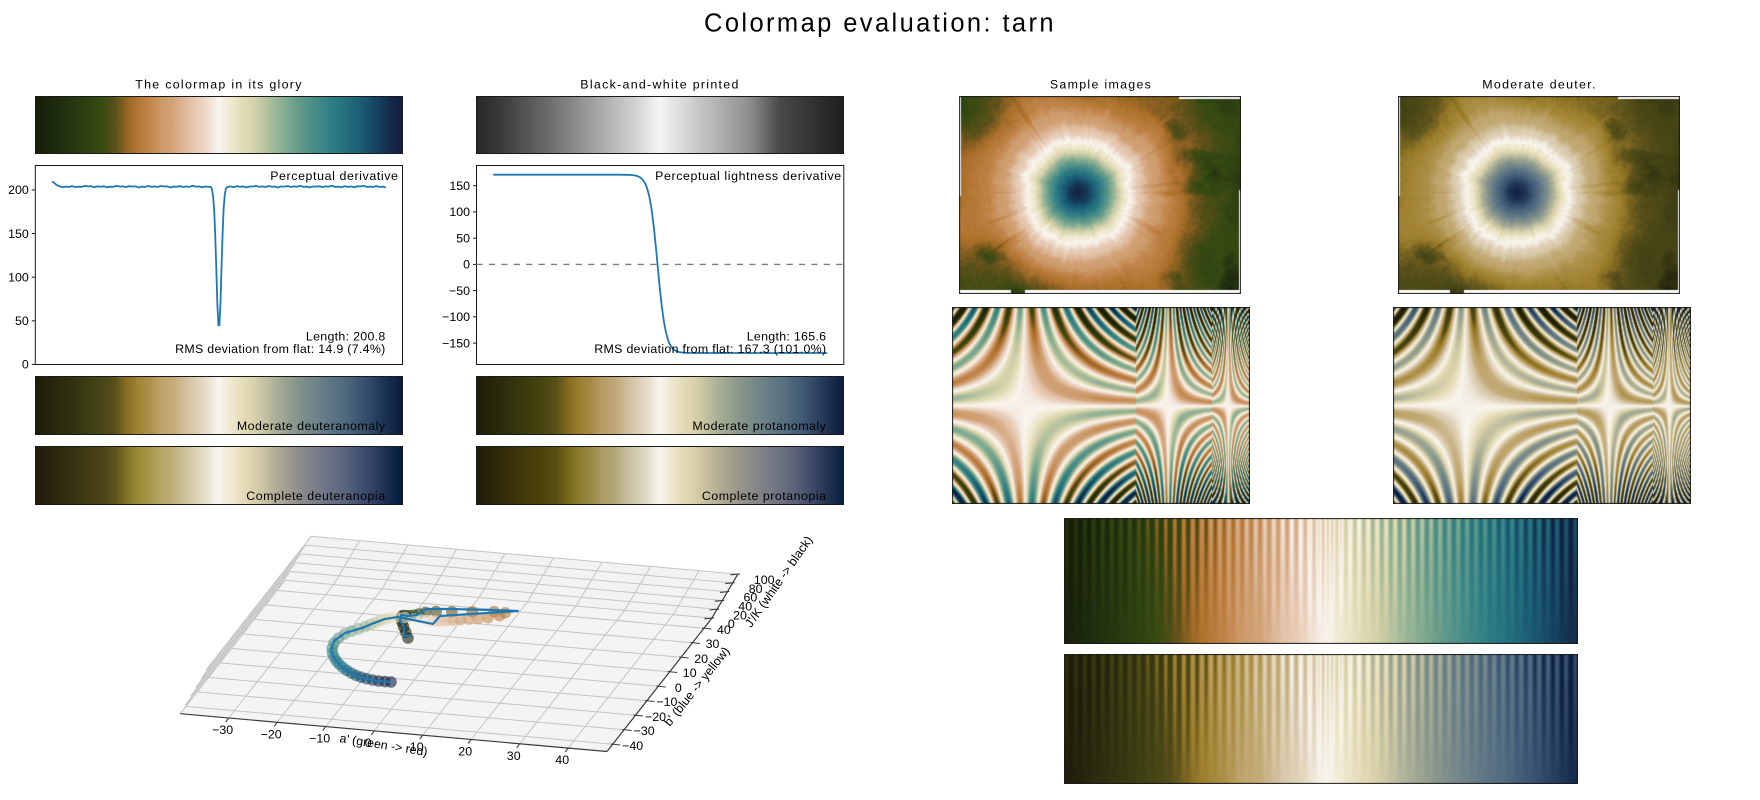 Image resolution: width=1760 pixels, height=800 pixels. Describe the element at coordinates (218, 85) in the screenshot. I see `svg-text: The colormap in its glory` at that location.